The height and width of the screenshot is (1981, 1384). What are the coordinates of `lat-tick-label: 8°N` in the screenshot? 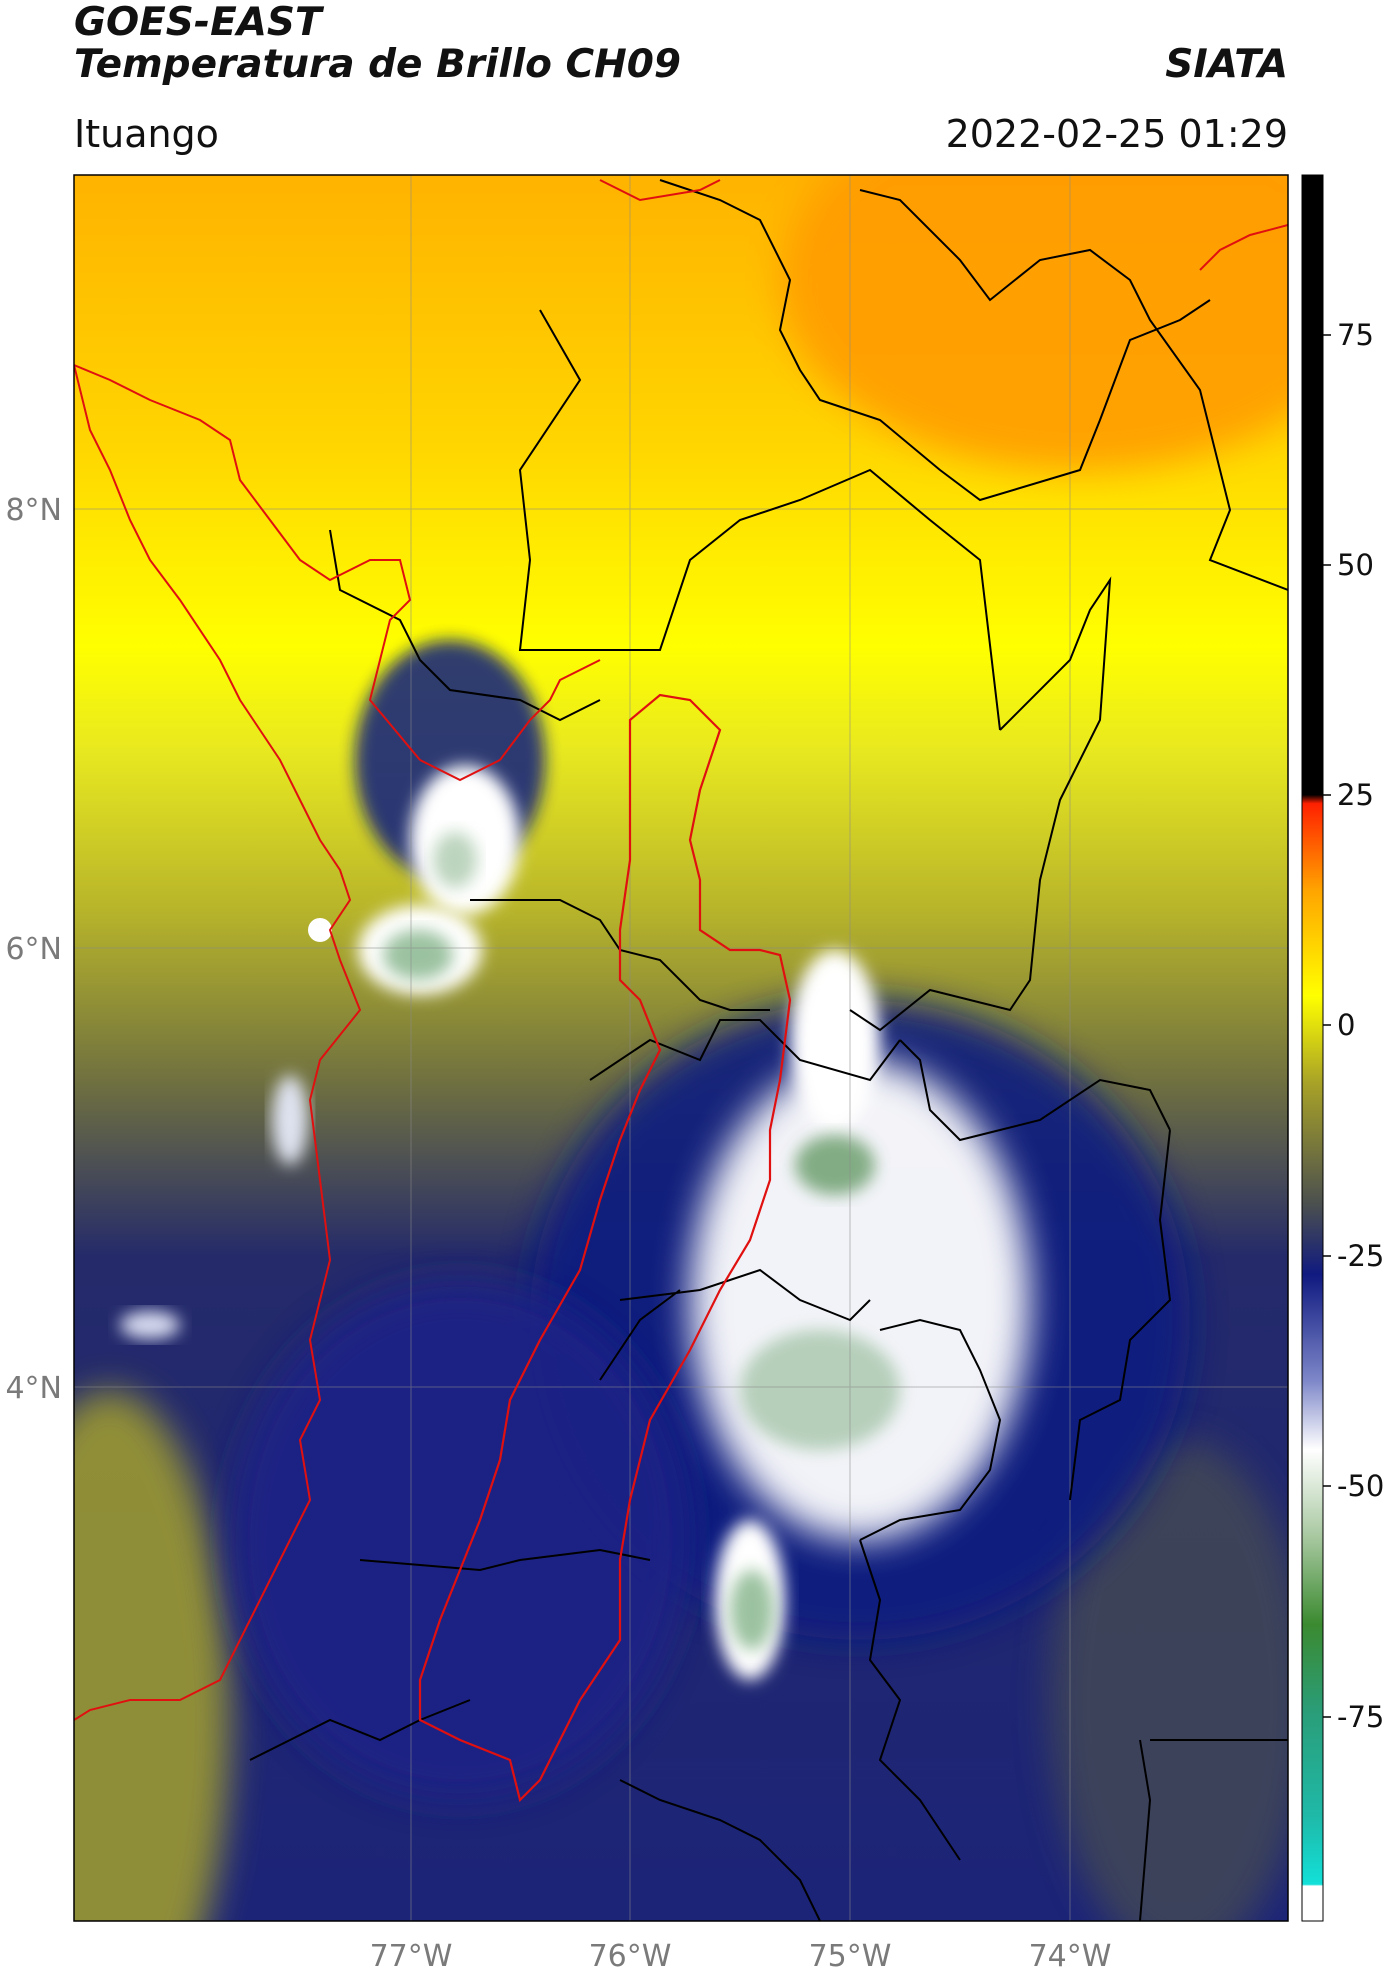 It's located at (33, 510).